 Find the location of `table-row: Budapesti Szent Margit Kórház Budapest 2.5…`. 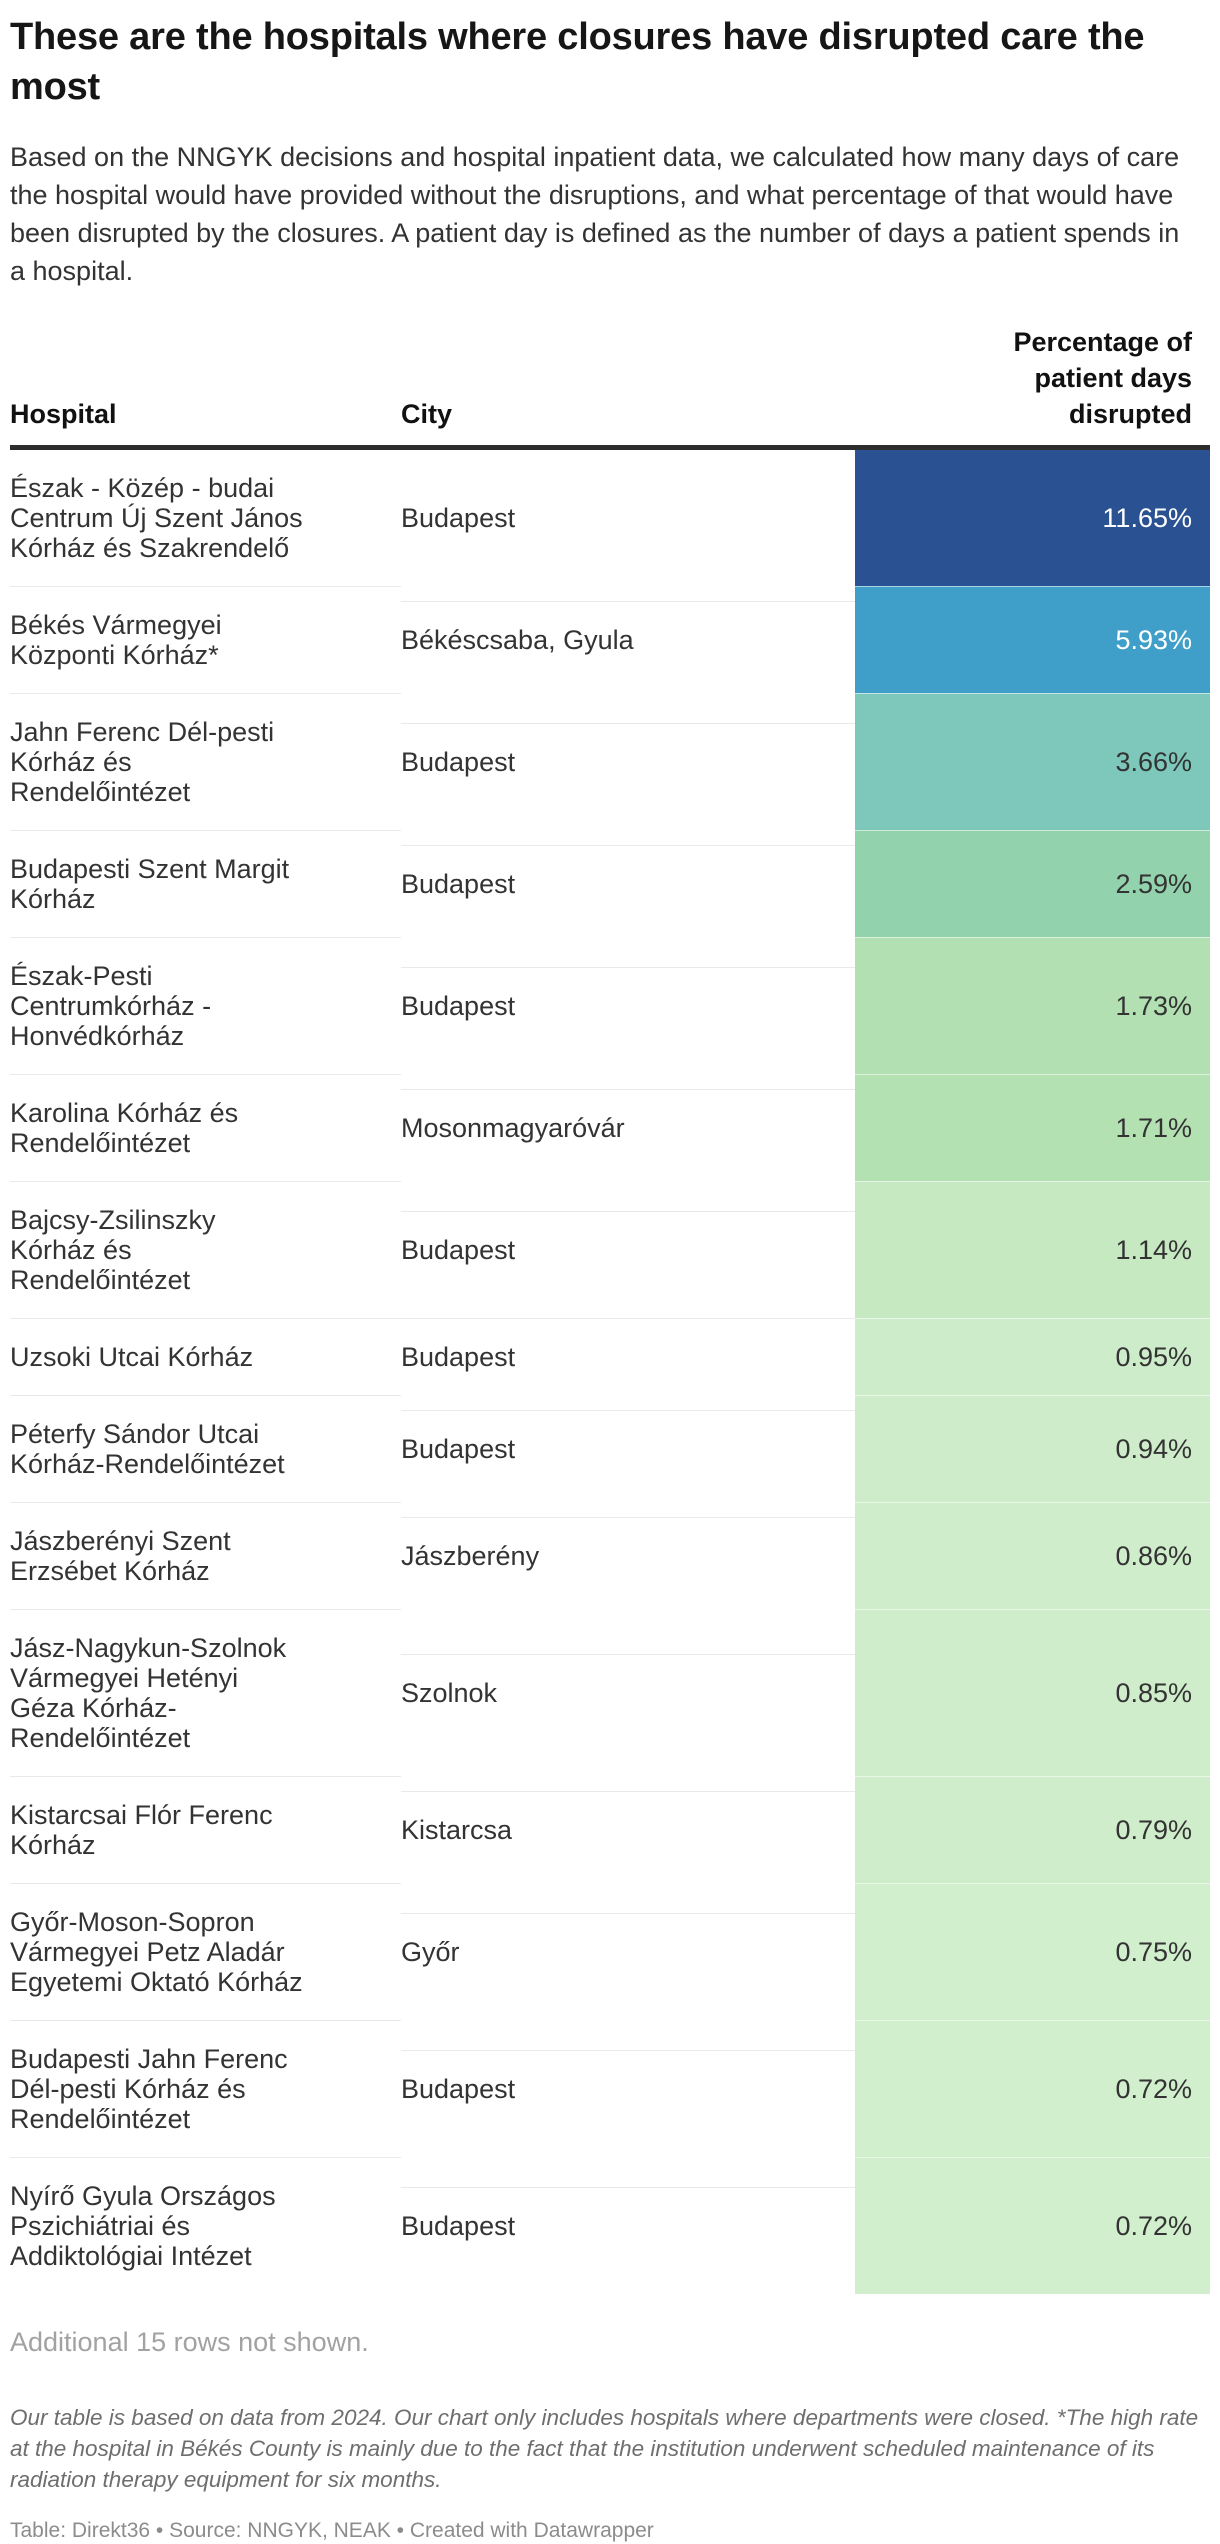

table-row: Budapesti Szent Margit Kórház Budapest 2.5… is located at coordinates (610, 883).